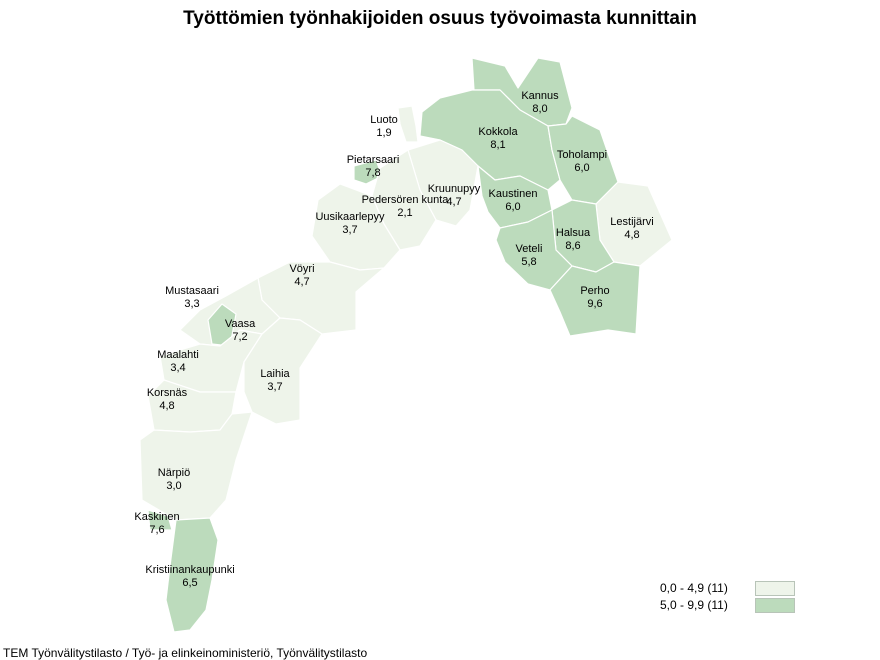 The image size is (880, 660). I want to click on region-label-halsua: Halsua, so click(573, 233).